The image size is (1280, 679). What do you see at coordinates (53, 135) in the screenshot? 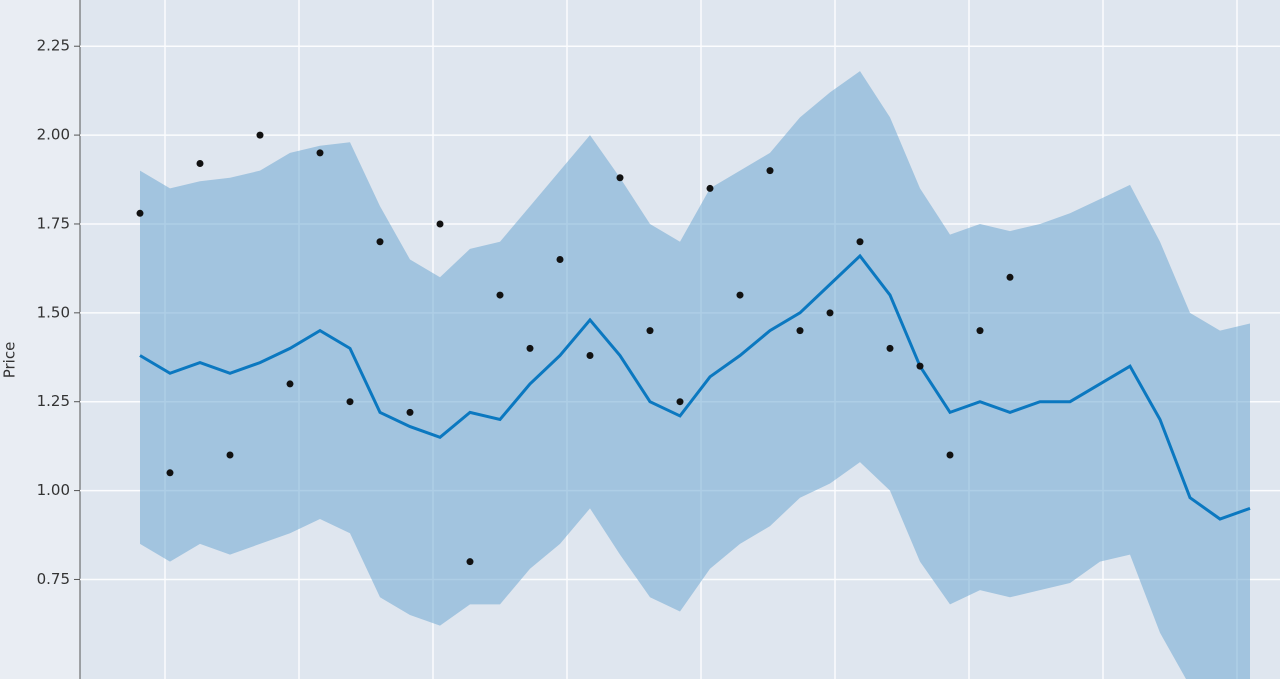
I see `y-tick-label: 2.00` at bounding box center [53, 135].